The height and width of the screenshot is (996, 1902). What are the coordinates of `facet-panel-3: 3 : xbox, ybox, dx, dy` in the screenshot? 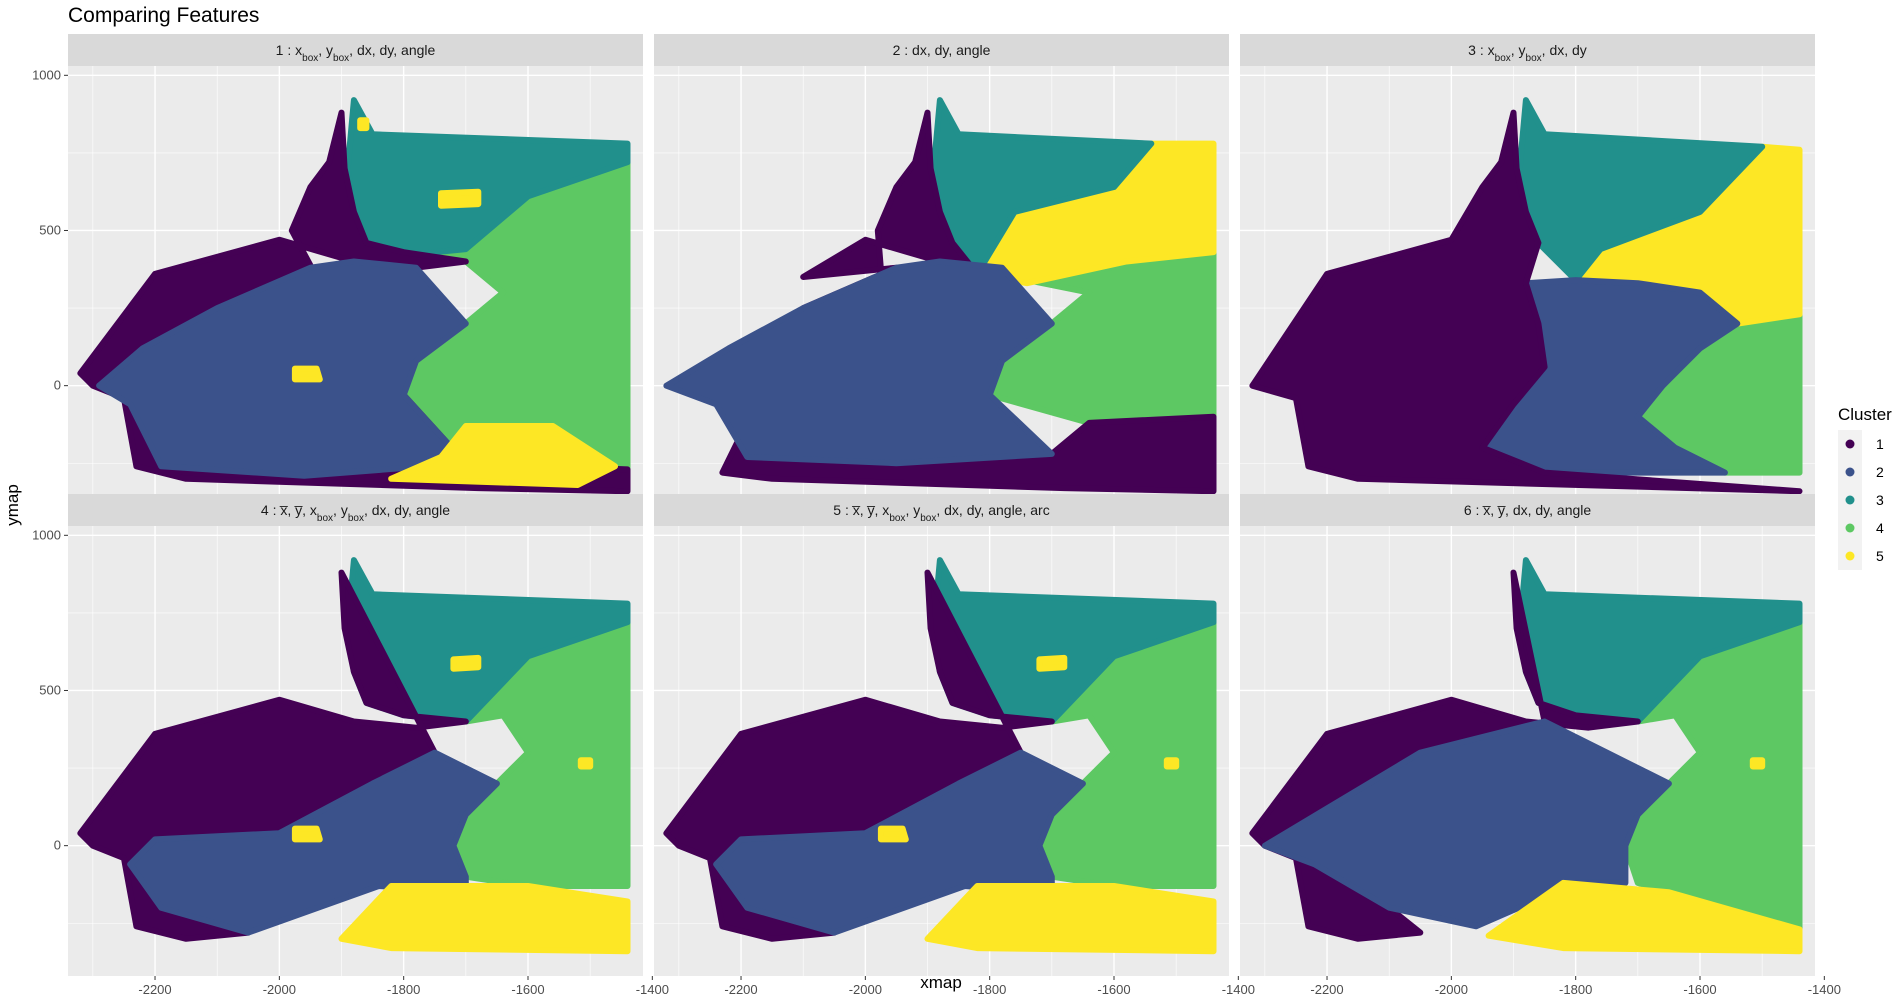 It's located at (1533, 275).